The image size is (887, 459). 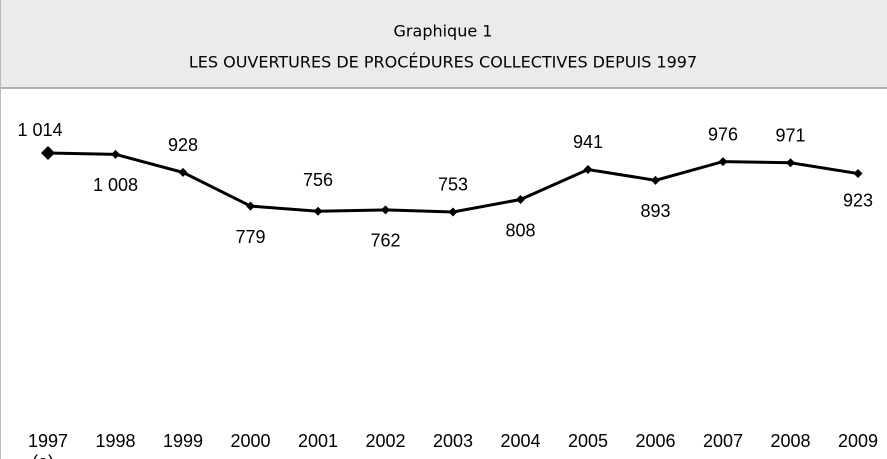 What do you see at coordinates (443, 31) in the screenshot?
I see `chart-title: Graphique 1` at bounding box center [443, 31].